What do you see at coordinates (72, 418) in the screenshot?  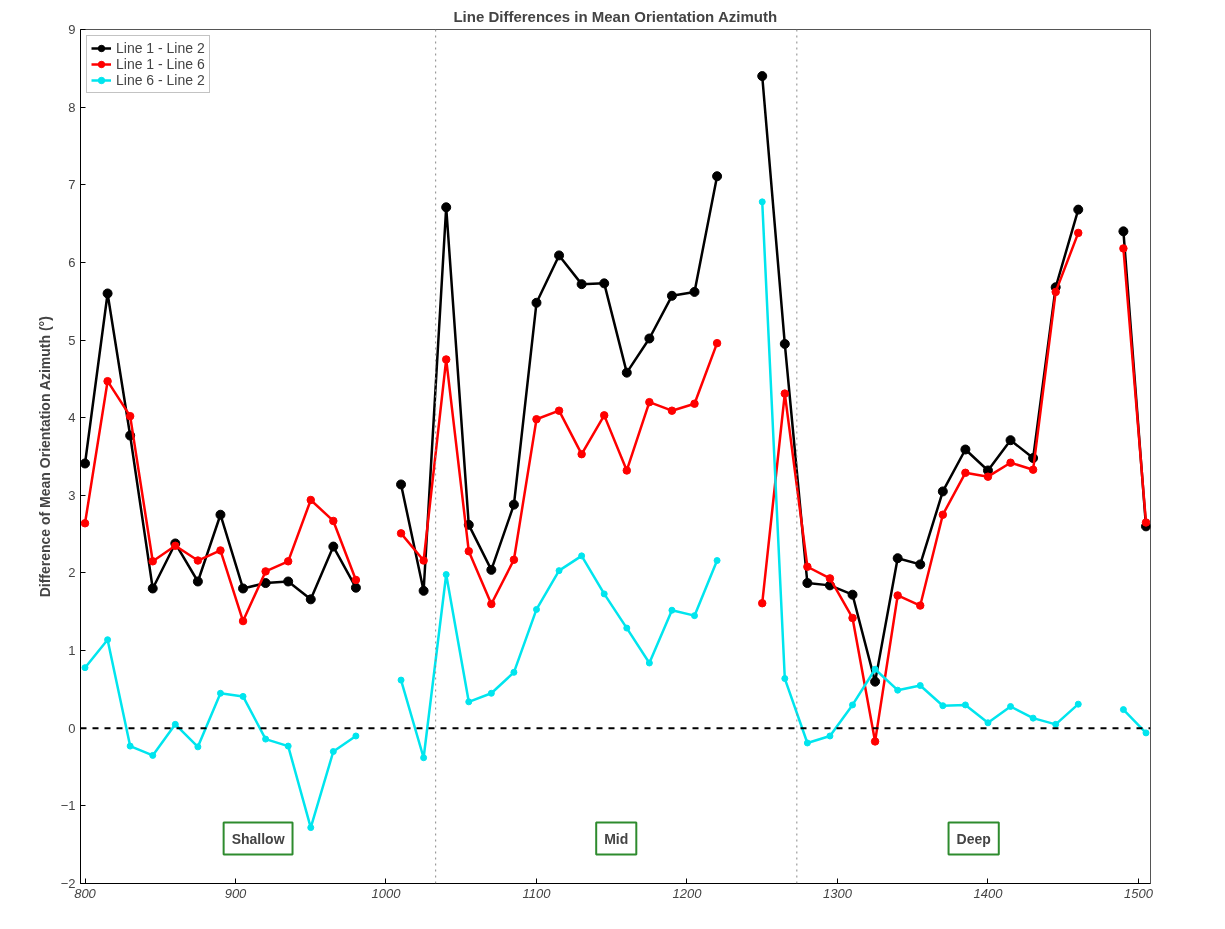 I see `y-tick-label: 4` at bounding box center [72, 418].